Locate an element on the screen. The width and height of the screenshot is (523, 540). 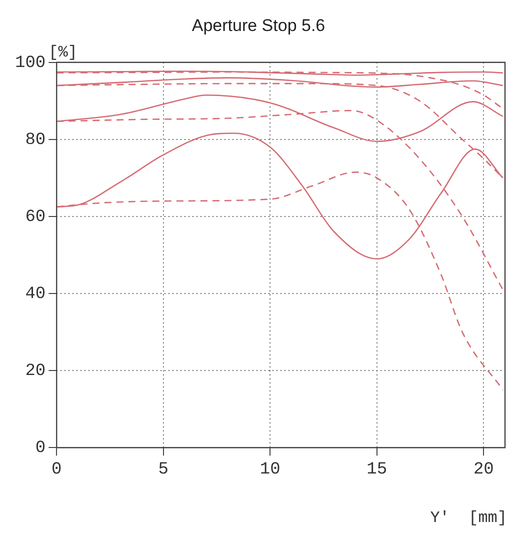
y-tick-label: 100 is located at coordinates (30, 63).